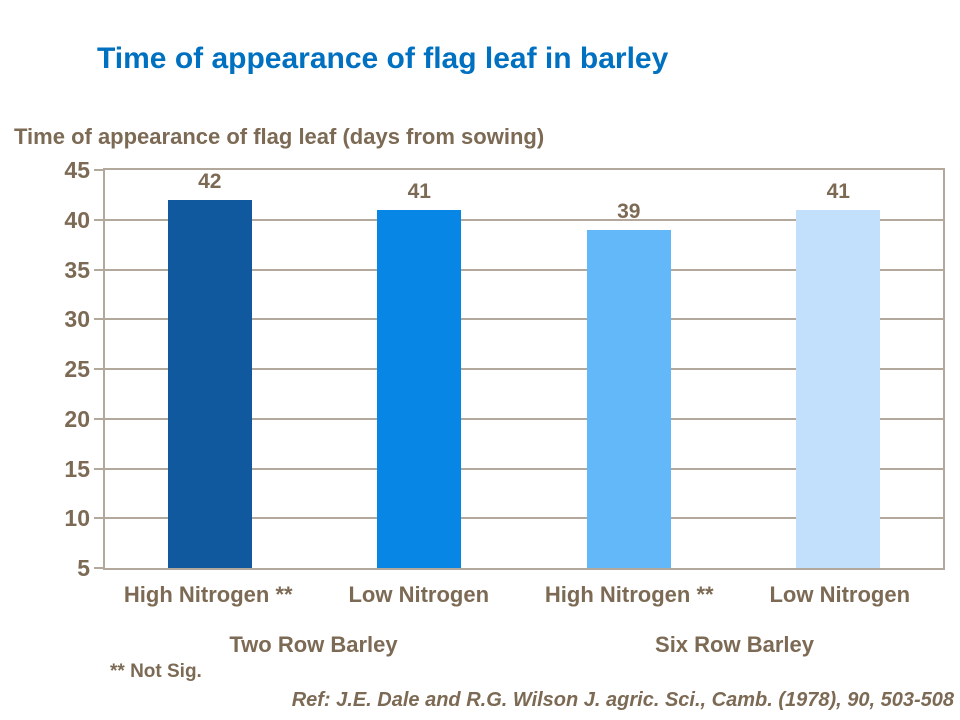 The image size is (960, 720). What do you see at coordinates (77, 468) in the screenshot?
I see `y-tick-label: 15` at bounding box center [77, 468].